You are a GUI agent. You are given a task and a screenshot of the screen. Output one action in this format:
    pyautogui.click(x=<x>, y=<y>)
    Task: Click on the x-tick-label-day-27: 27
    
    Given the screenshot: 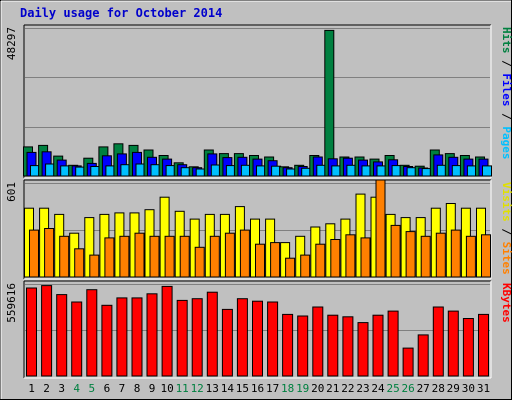 What is the action you would take?
    pyautogui.click(x=423, y=388)
    